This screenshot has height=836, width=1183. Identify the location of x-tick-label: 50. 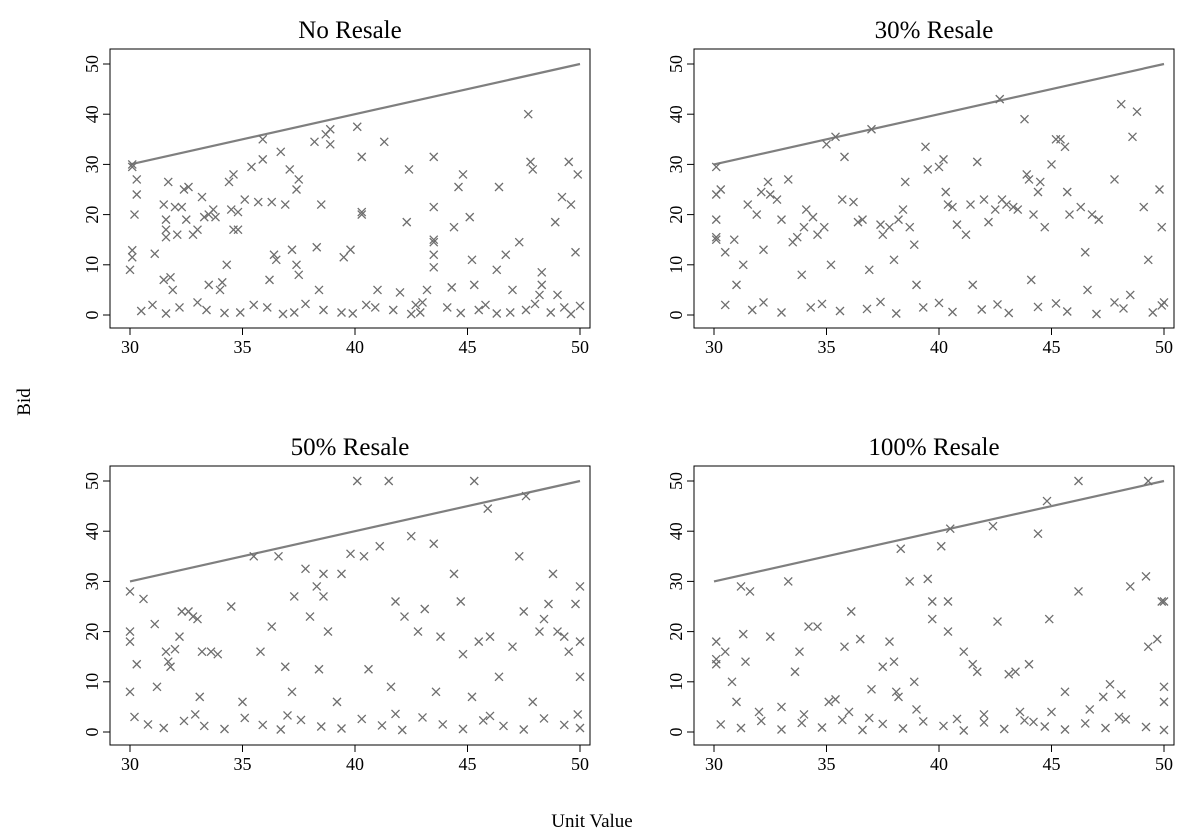
(1164, 764).